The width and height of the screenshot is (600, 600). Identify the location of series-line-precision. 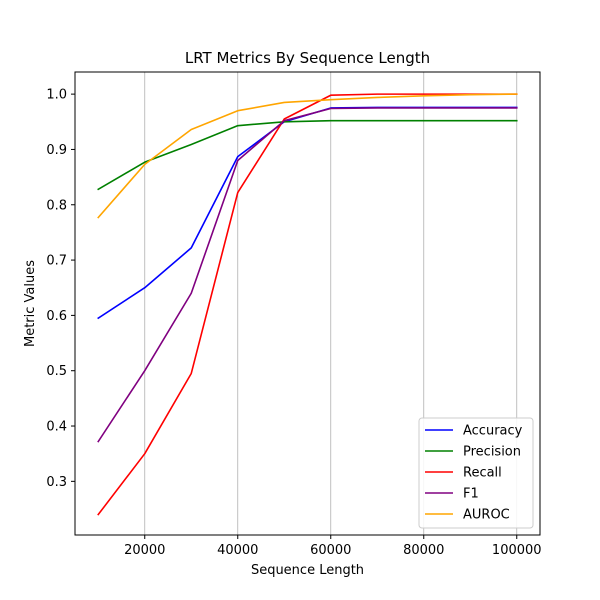
(307, 155).